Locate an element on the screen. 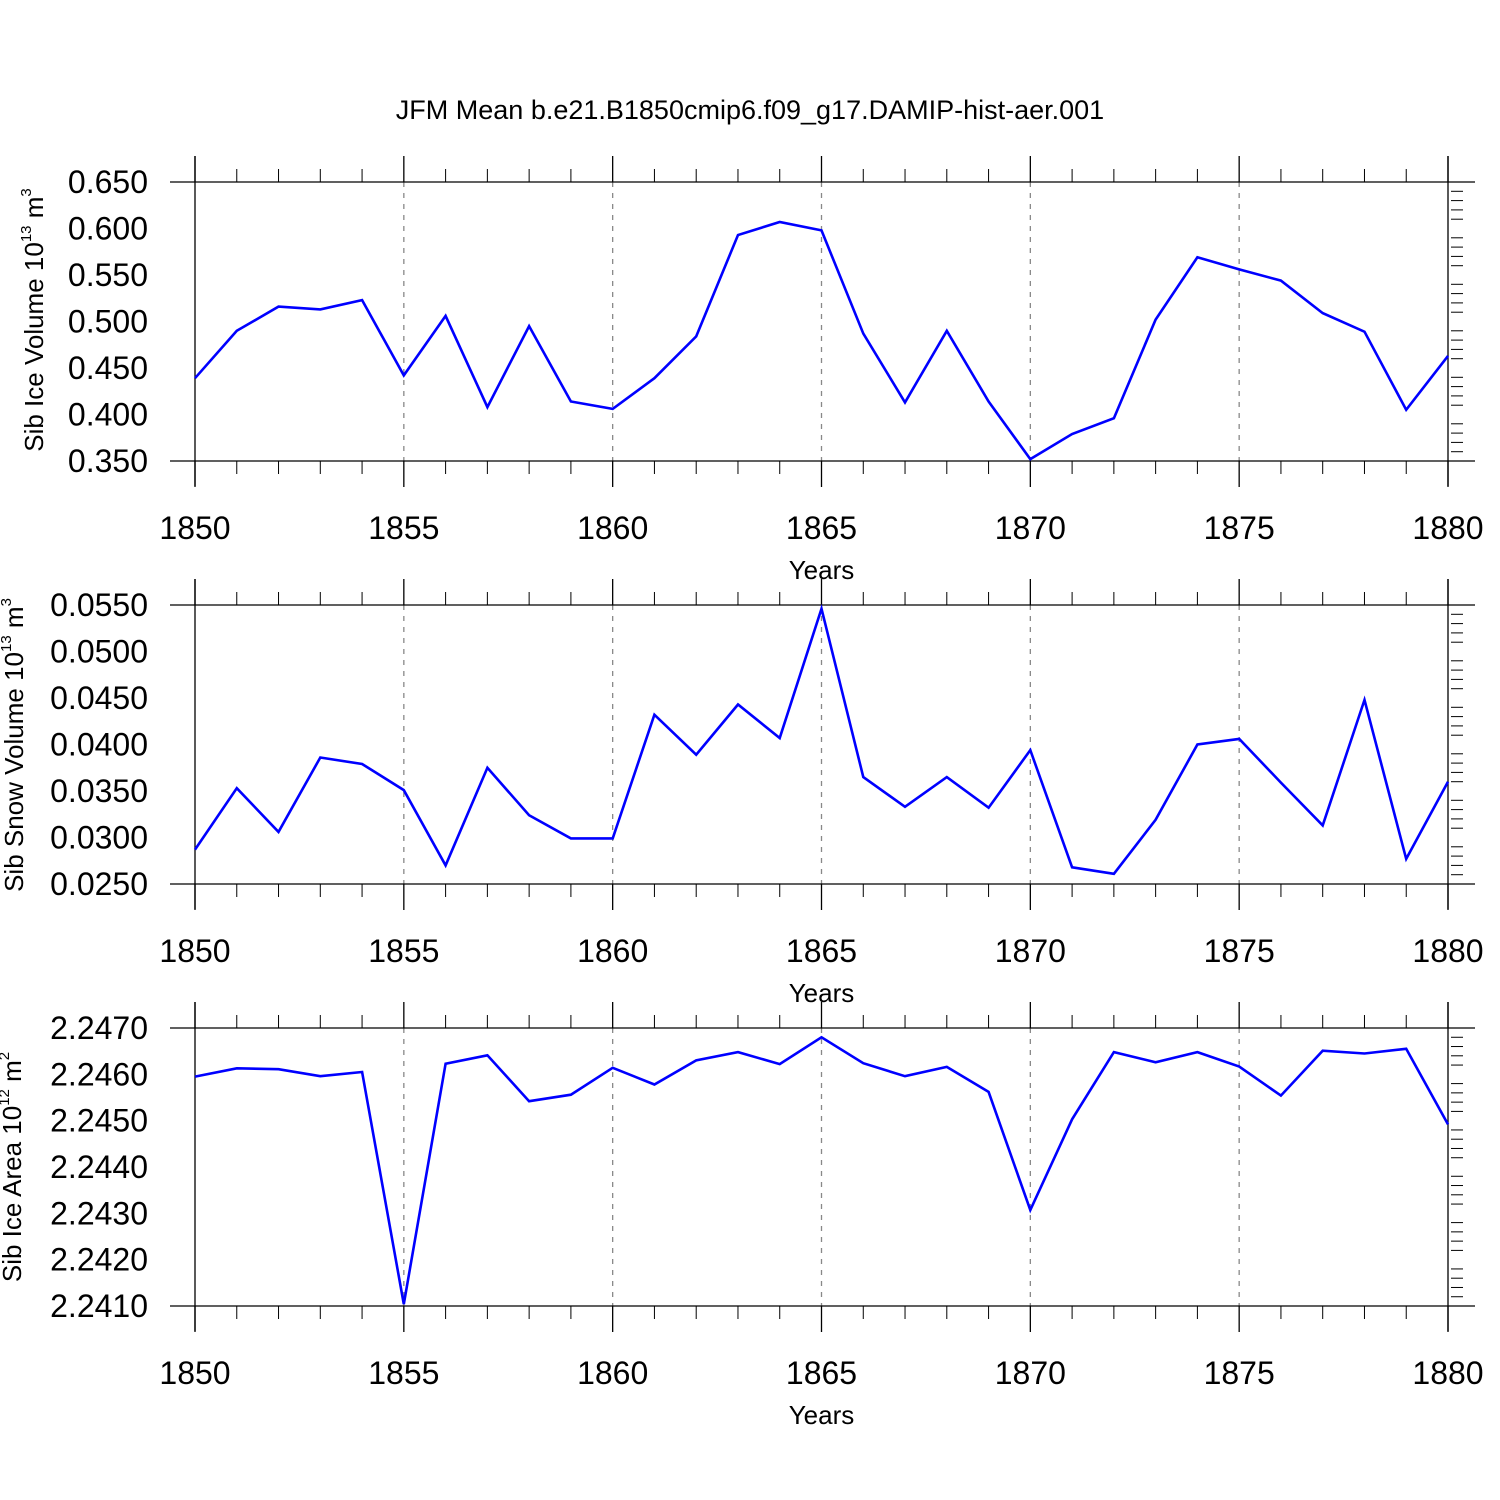 This screenshot has width=1500, height=1500. y-tick-label: 0.0400 is located at coordinates (99, 745).